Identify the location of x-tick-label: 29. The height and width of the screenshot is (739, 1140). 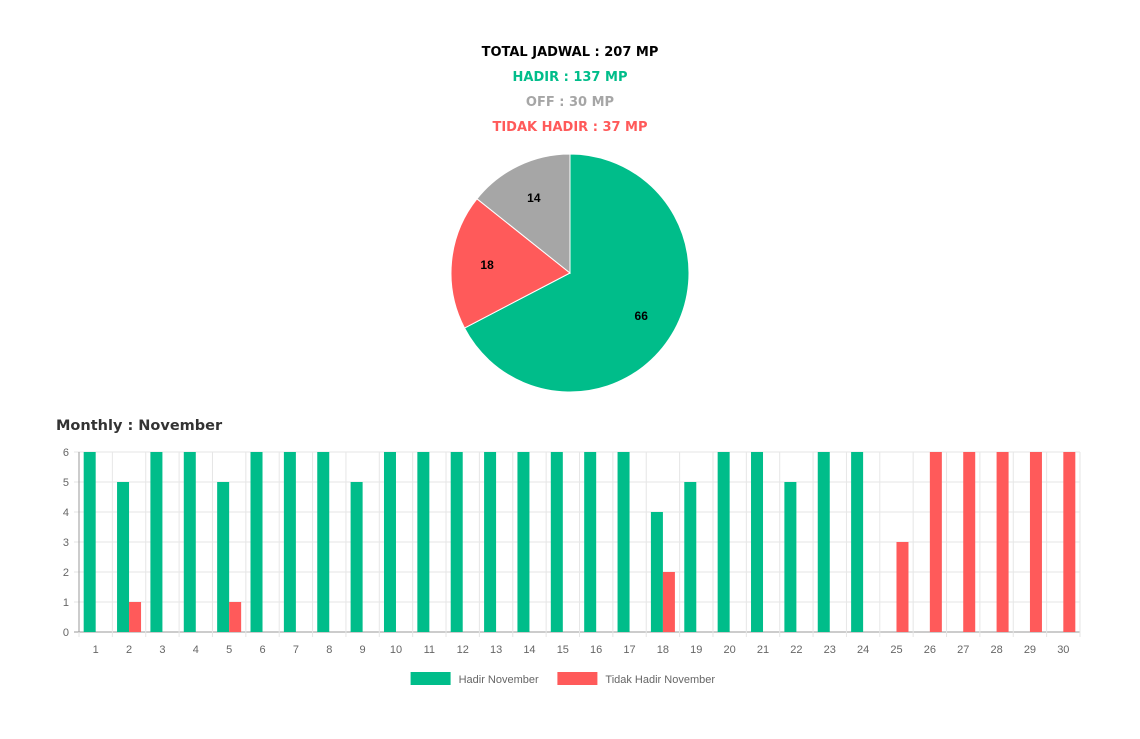
(1030, 650).